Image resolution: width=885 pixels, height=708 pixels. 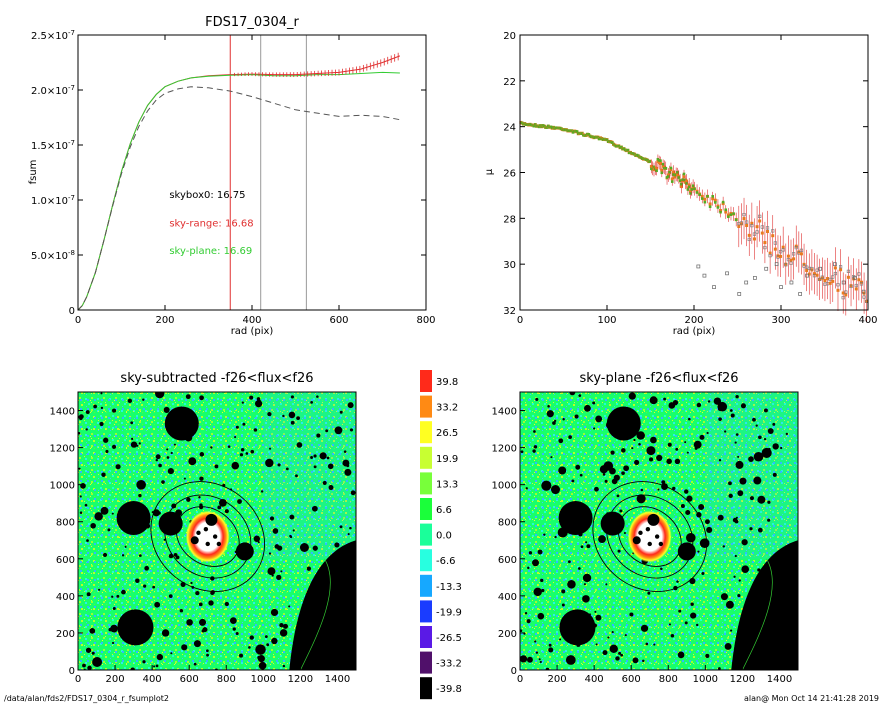 What do you see at coordinates (659, 531) in the screenshot?
I see `sky-plane-image` at bounding box center [659, 531].